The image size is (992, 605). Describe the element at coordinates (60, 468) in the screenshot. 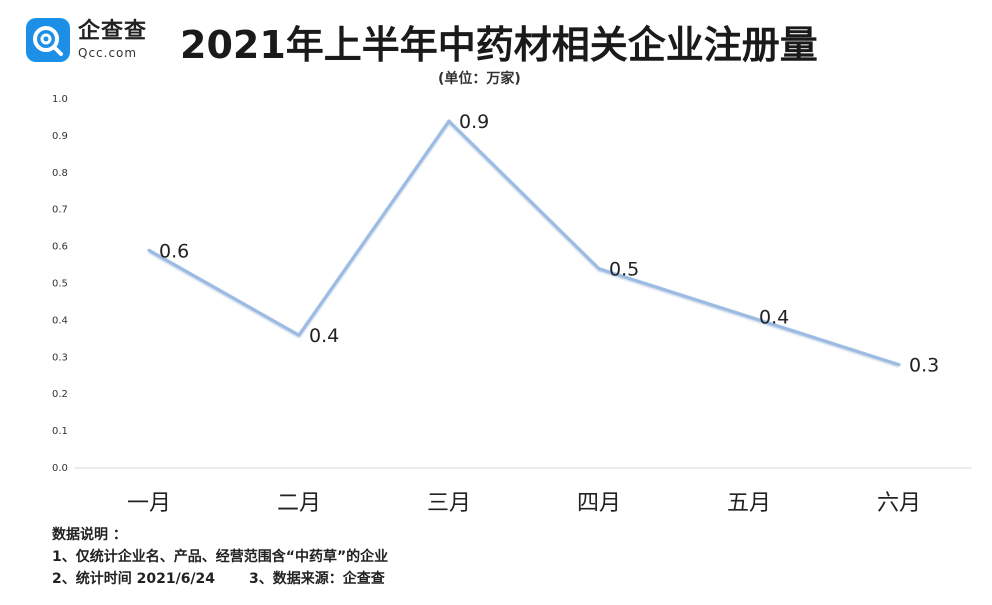

I see `y-tick-label: 0.0` at that location.